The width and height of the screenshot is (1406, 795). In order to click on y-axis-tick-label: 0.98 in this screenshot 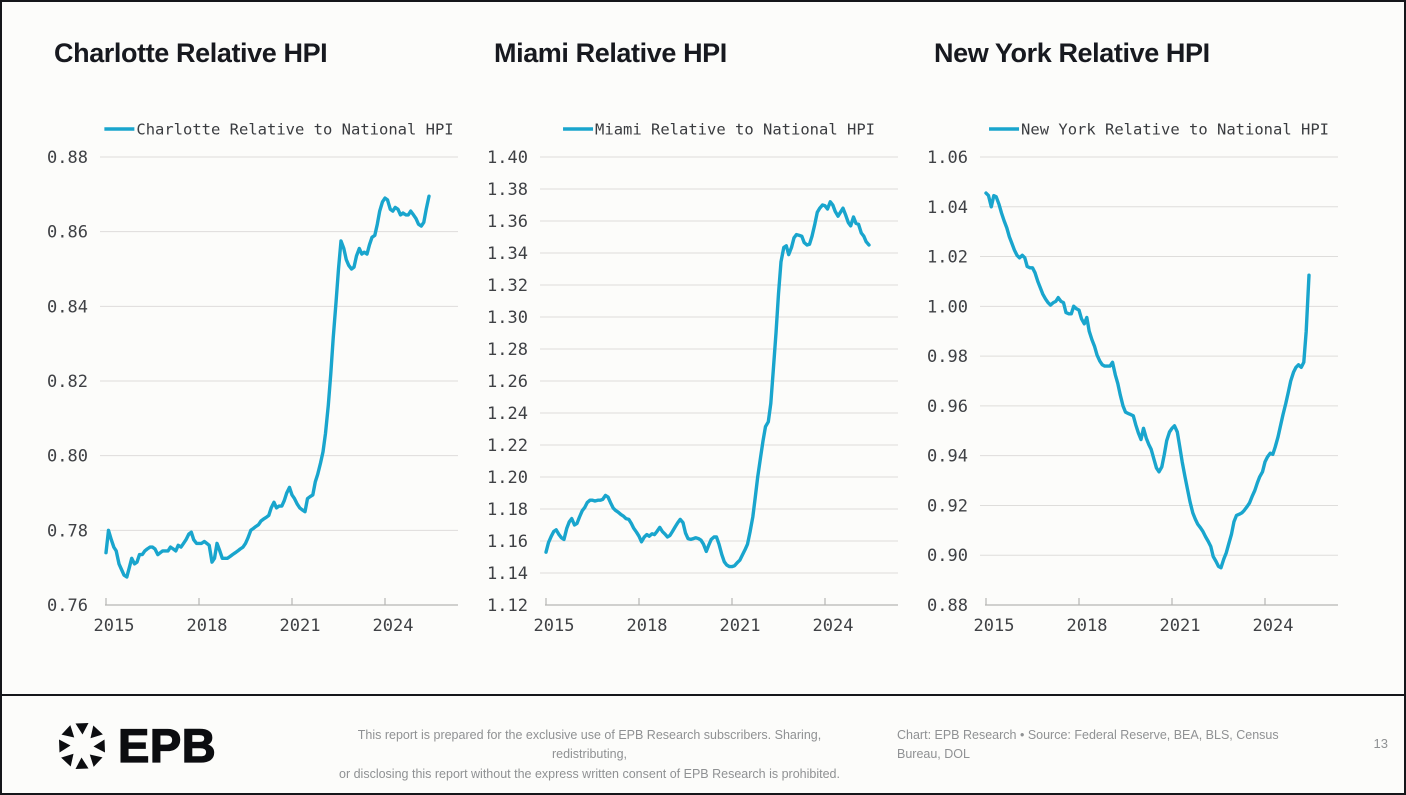, I will do `click(947, 357)`.